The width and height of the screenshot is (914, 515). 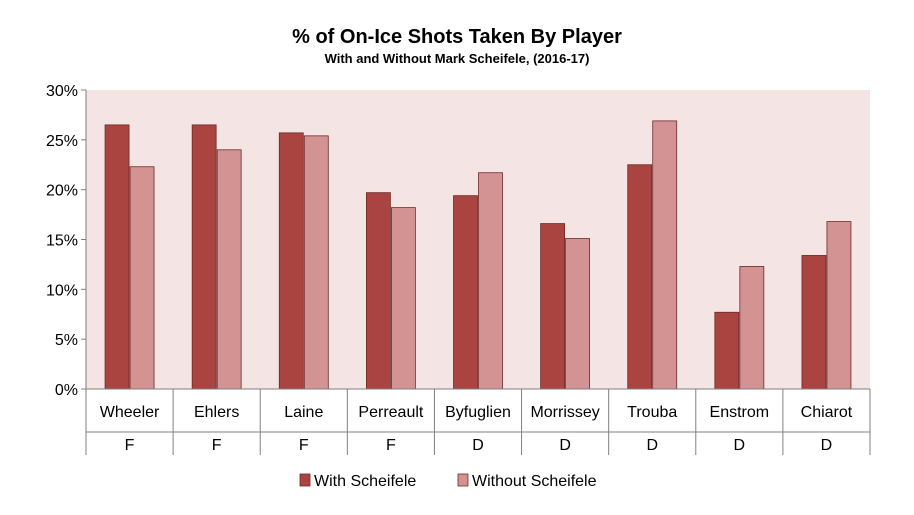 I want to click on y-tick-label: 10%, so click(x=62, y=290).